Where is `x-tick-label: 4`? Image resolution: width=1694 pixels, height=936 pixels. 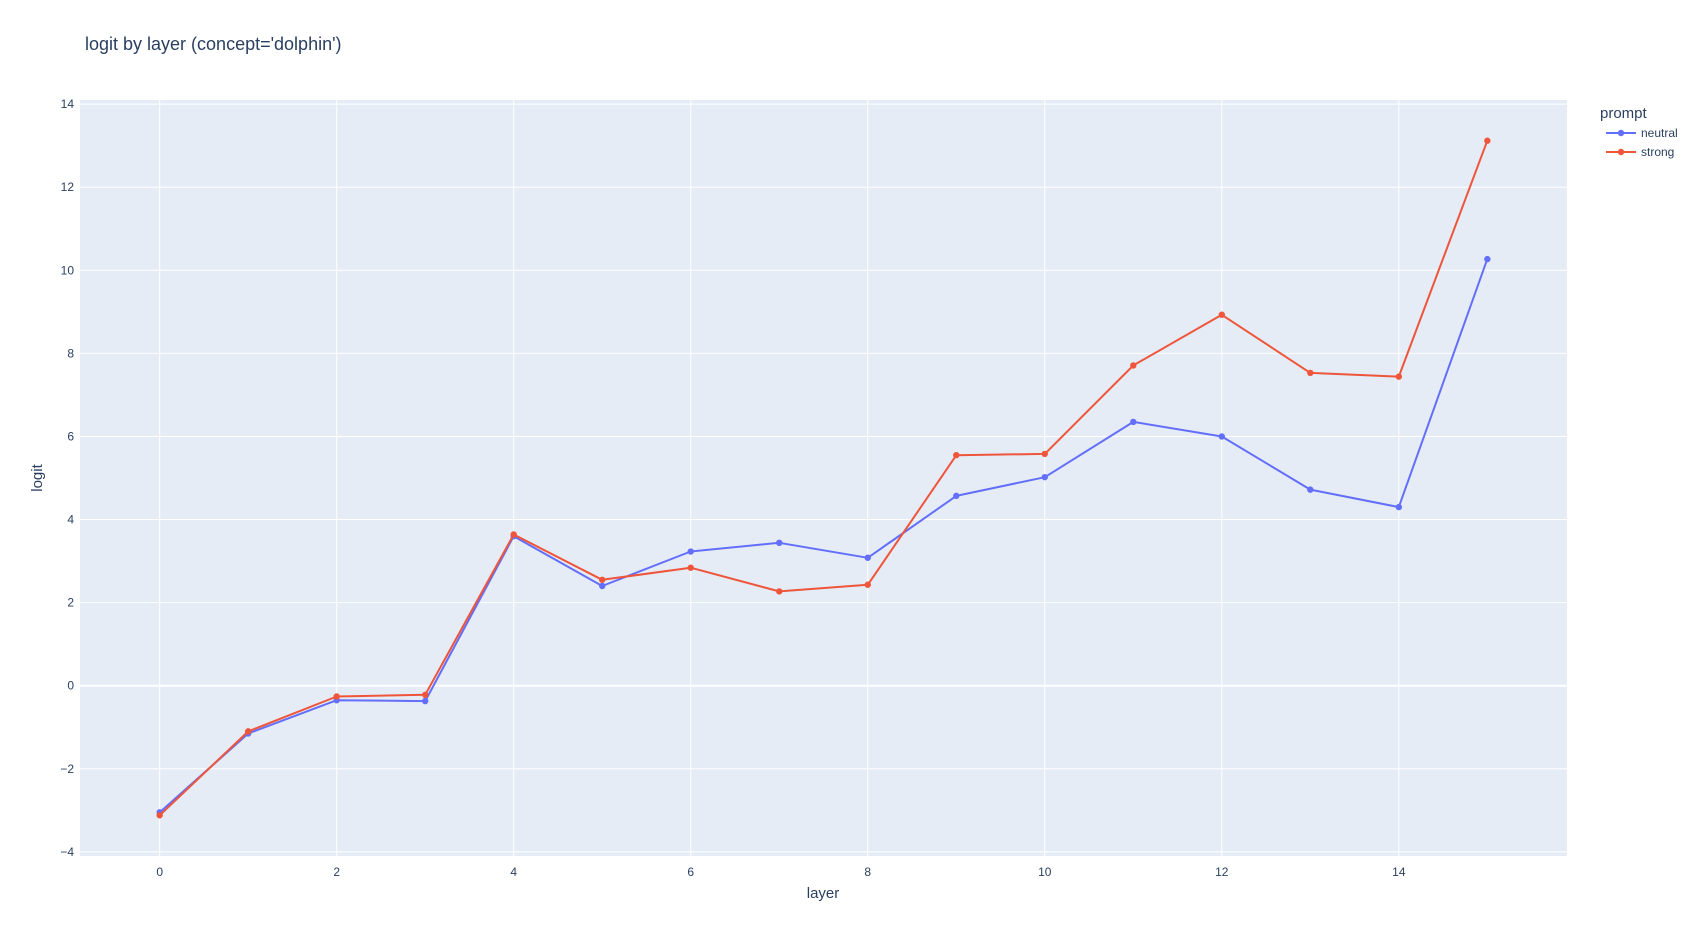 x-tick-label: 4 is located at coordinates (513, 872).